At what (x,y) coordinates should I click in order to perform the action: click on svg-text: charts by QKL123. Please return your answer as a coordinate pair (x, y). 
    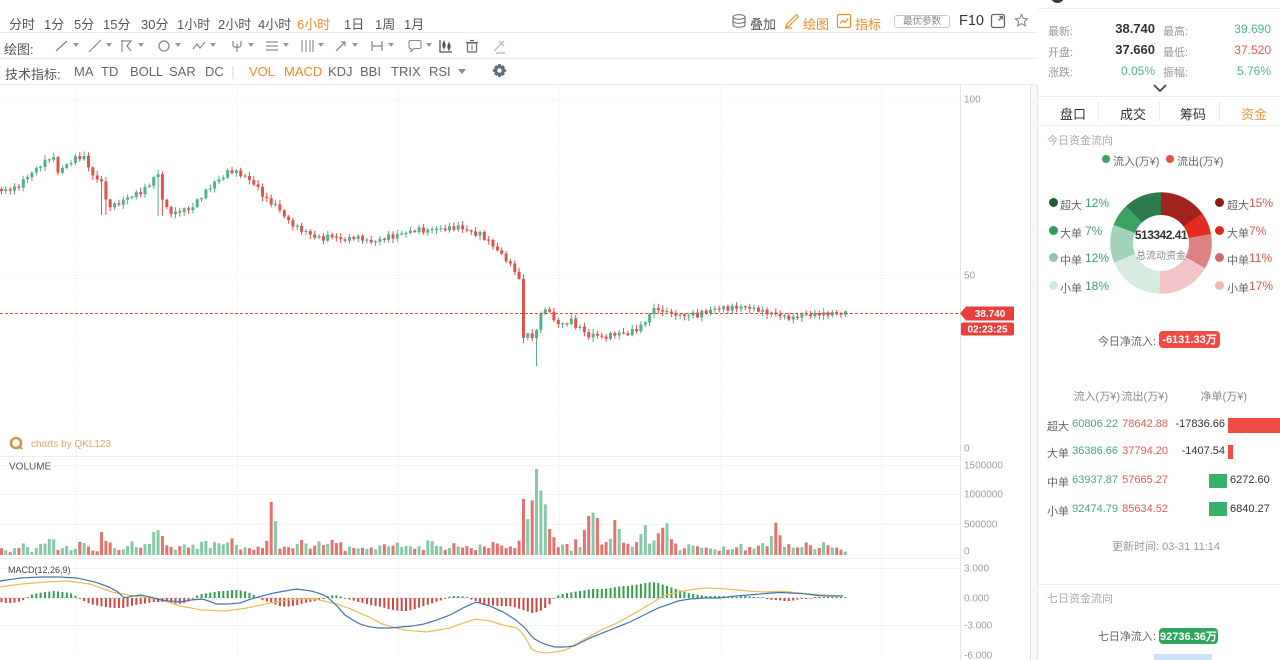
    Looking at the image, I should click on (71, 444).